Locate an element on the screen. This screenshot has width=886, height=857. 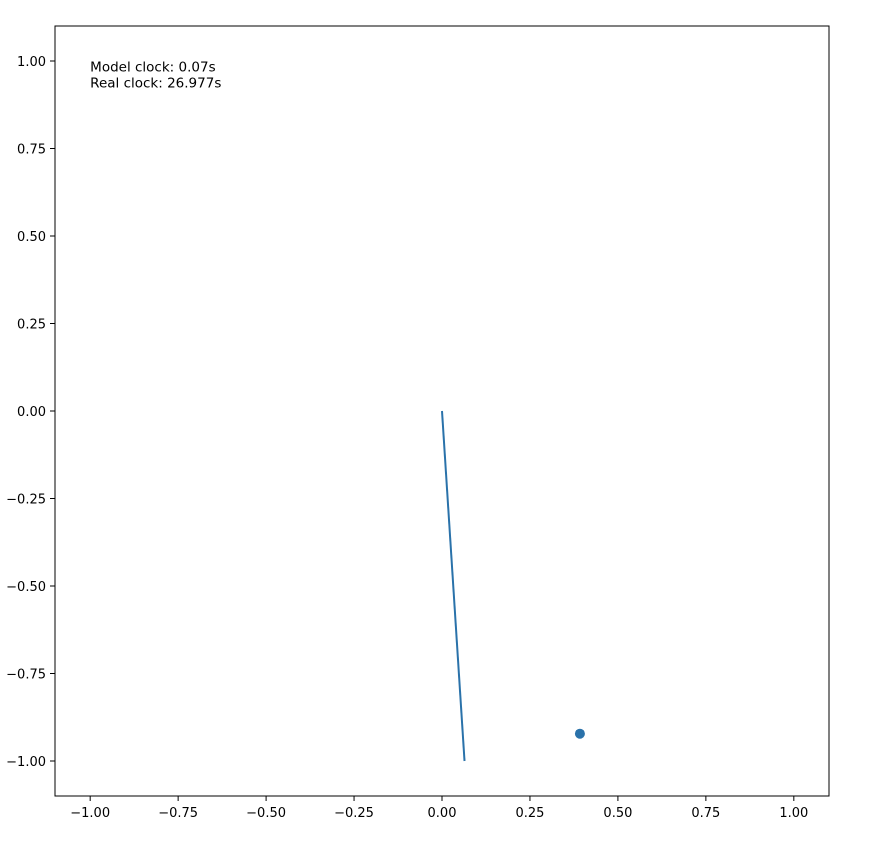
model-clock-text: Model clock: 0.07s is located at coordinates (152, 67).